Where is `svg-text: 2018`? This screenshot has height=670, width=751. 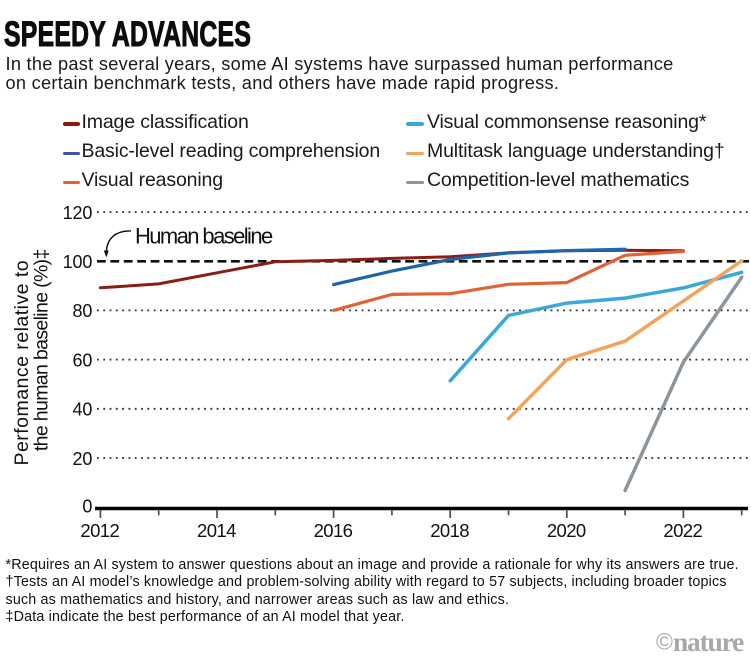
svg-text: 2018 is located at coordinates (449, 530).